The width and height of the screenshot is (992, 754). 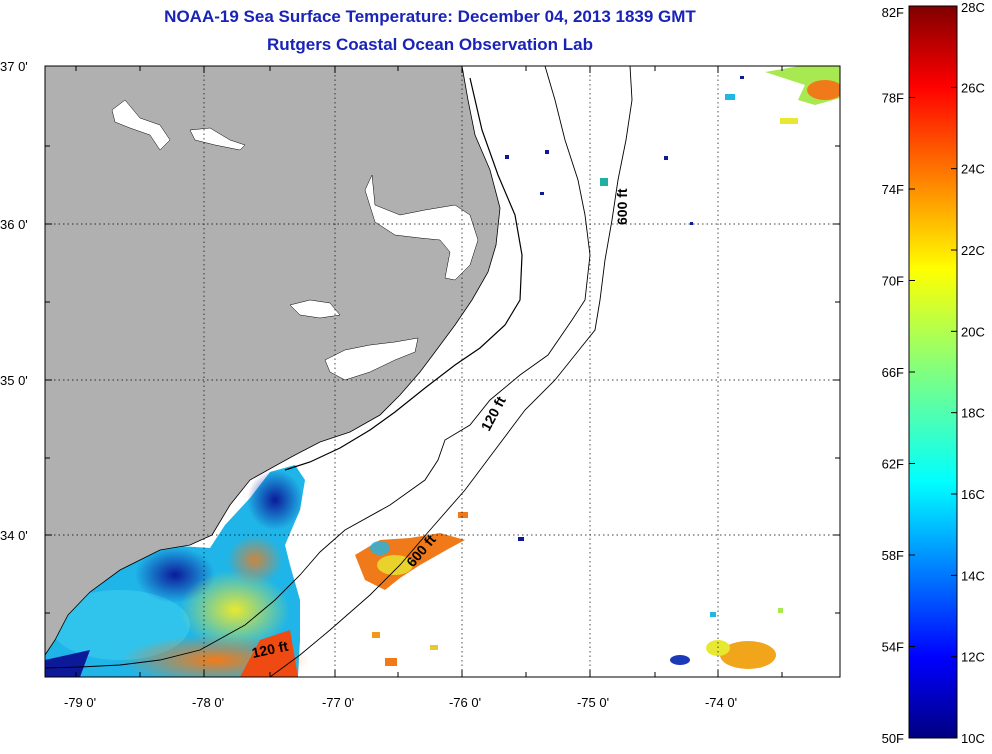 I want to click on colorbar-c-label: 16C, so click(x=973, y=494).